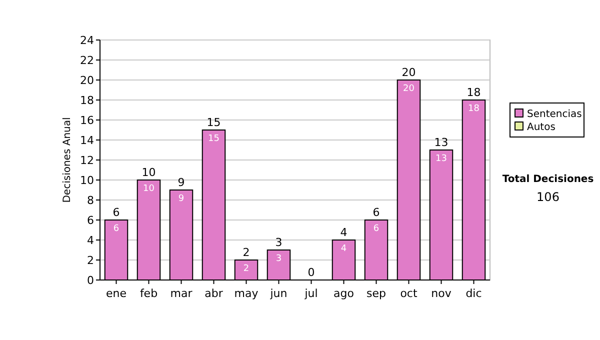 Image resolution: width=600 pixels, height=340 pixels. What do you see at coordinates (311, 272) in the screenshot?
I see `total-label: 0` at bounding box center [311, 272].